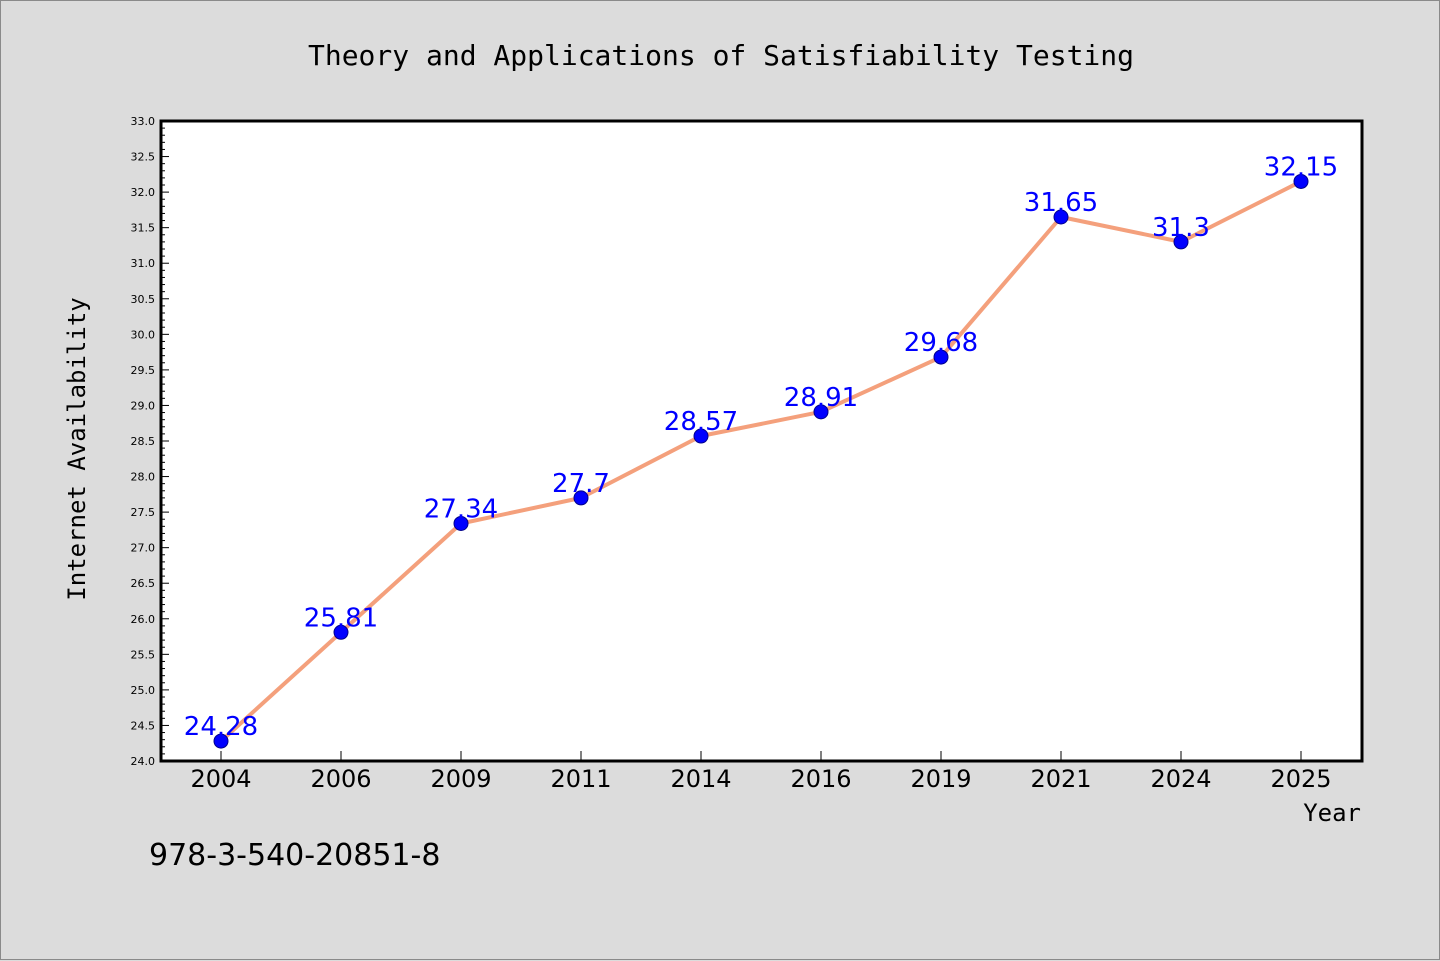 This screenshot has height=961, width=1440. I want to click on y-tick-label: 29.5, so click(143, 370).